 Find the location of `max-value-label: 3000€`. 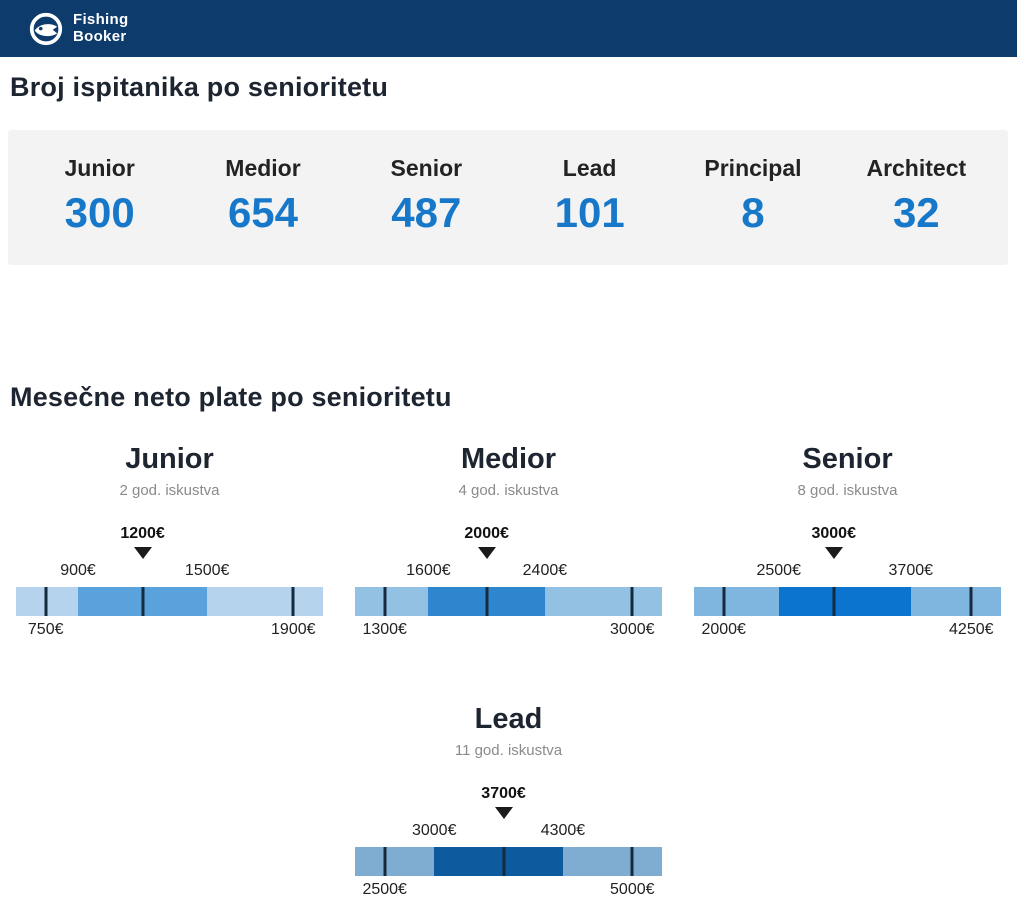

max-value-label: 3000€ is located at coordinates (632, 629).